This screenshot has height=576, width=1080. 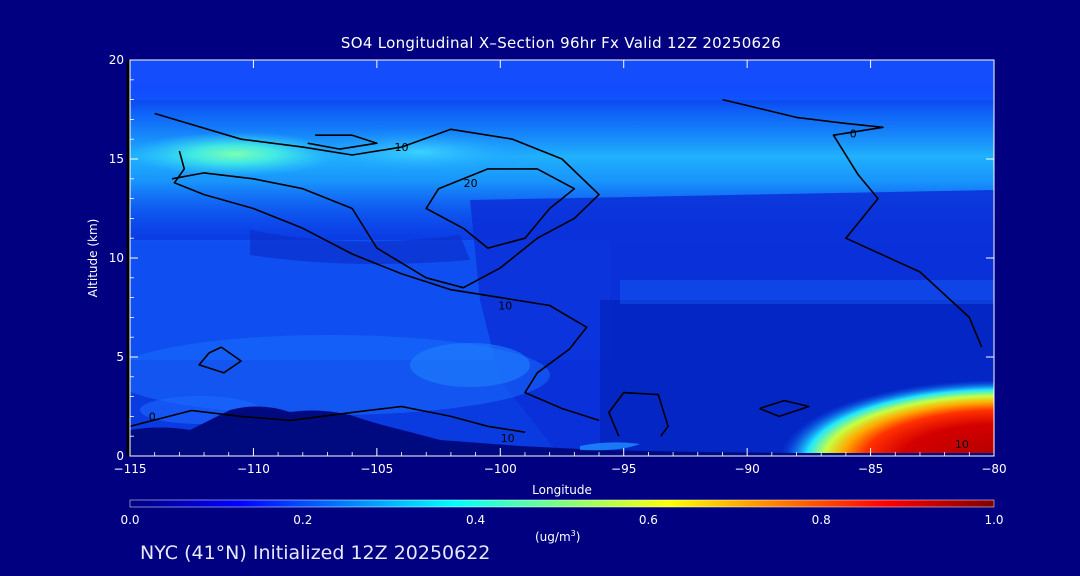 I want to click on y-tick-label: 0, so click(x=120, y=456).